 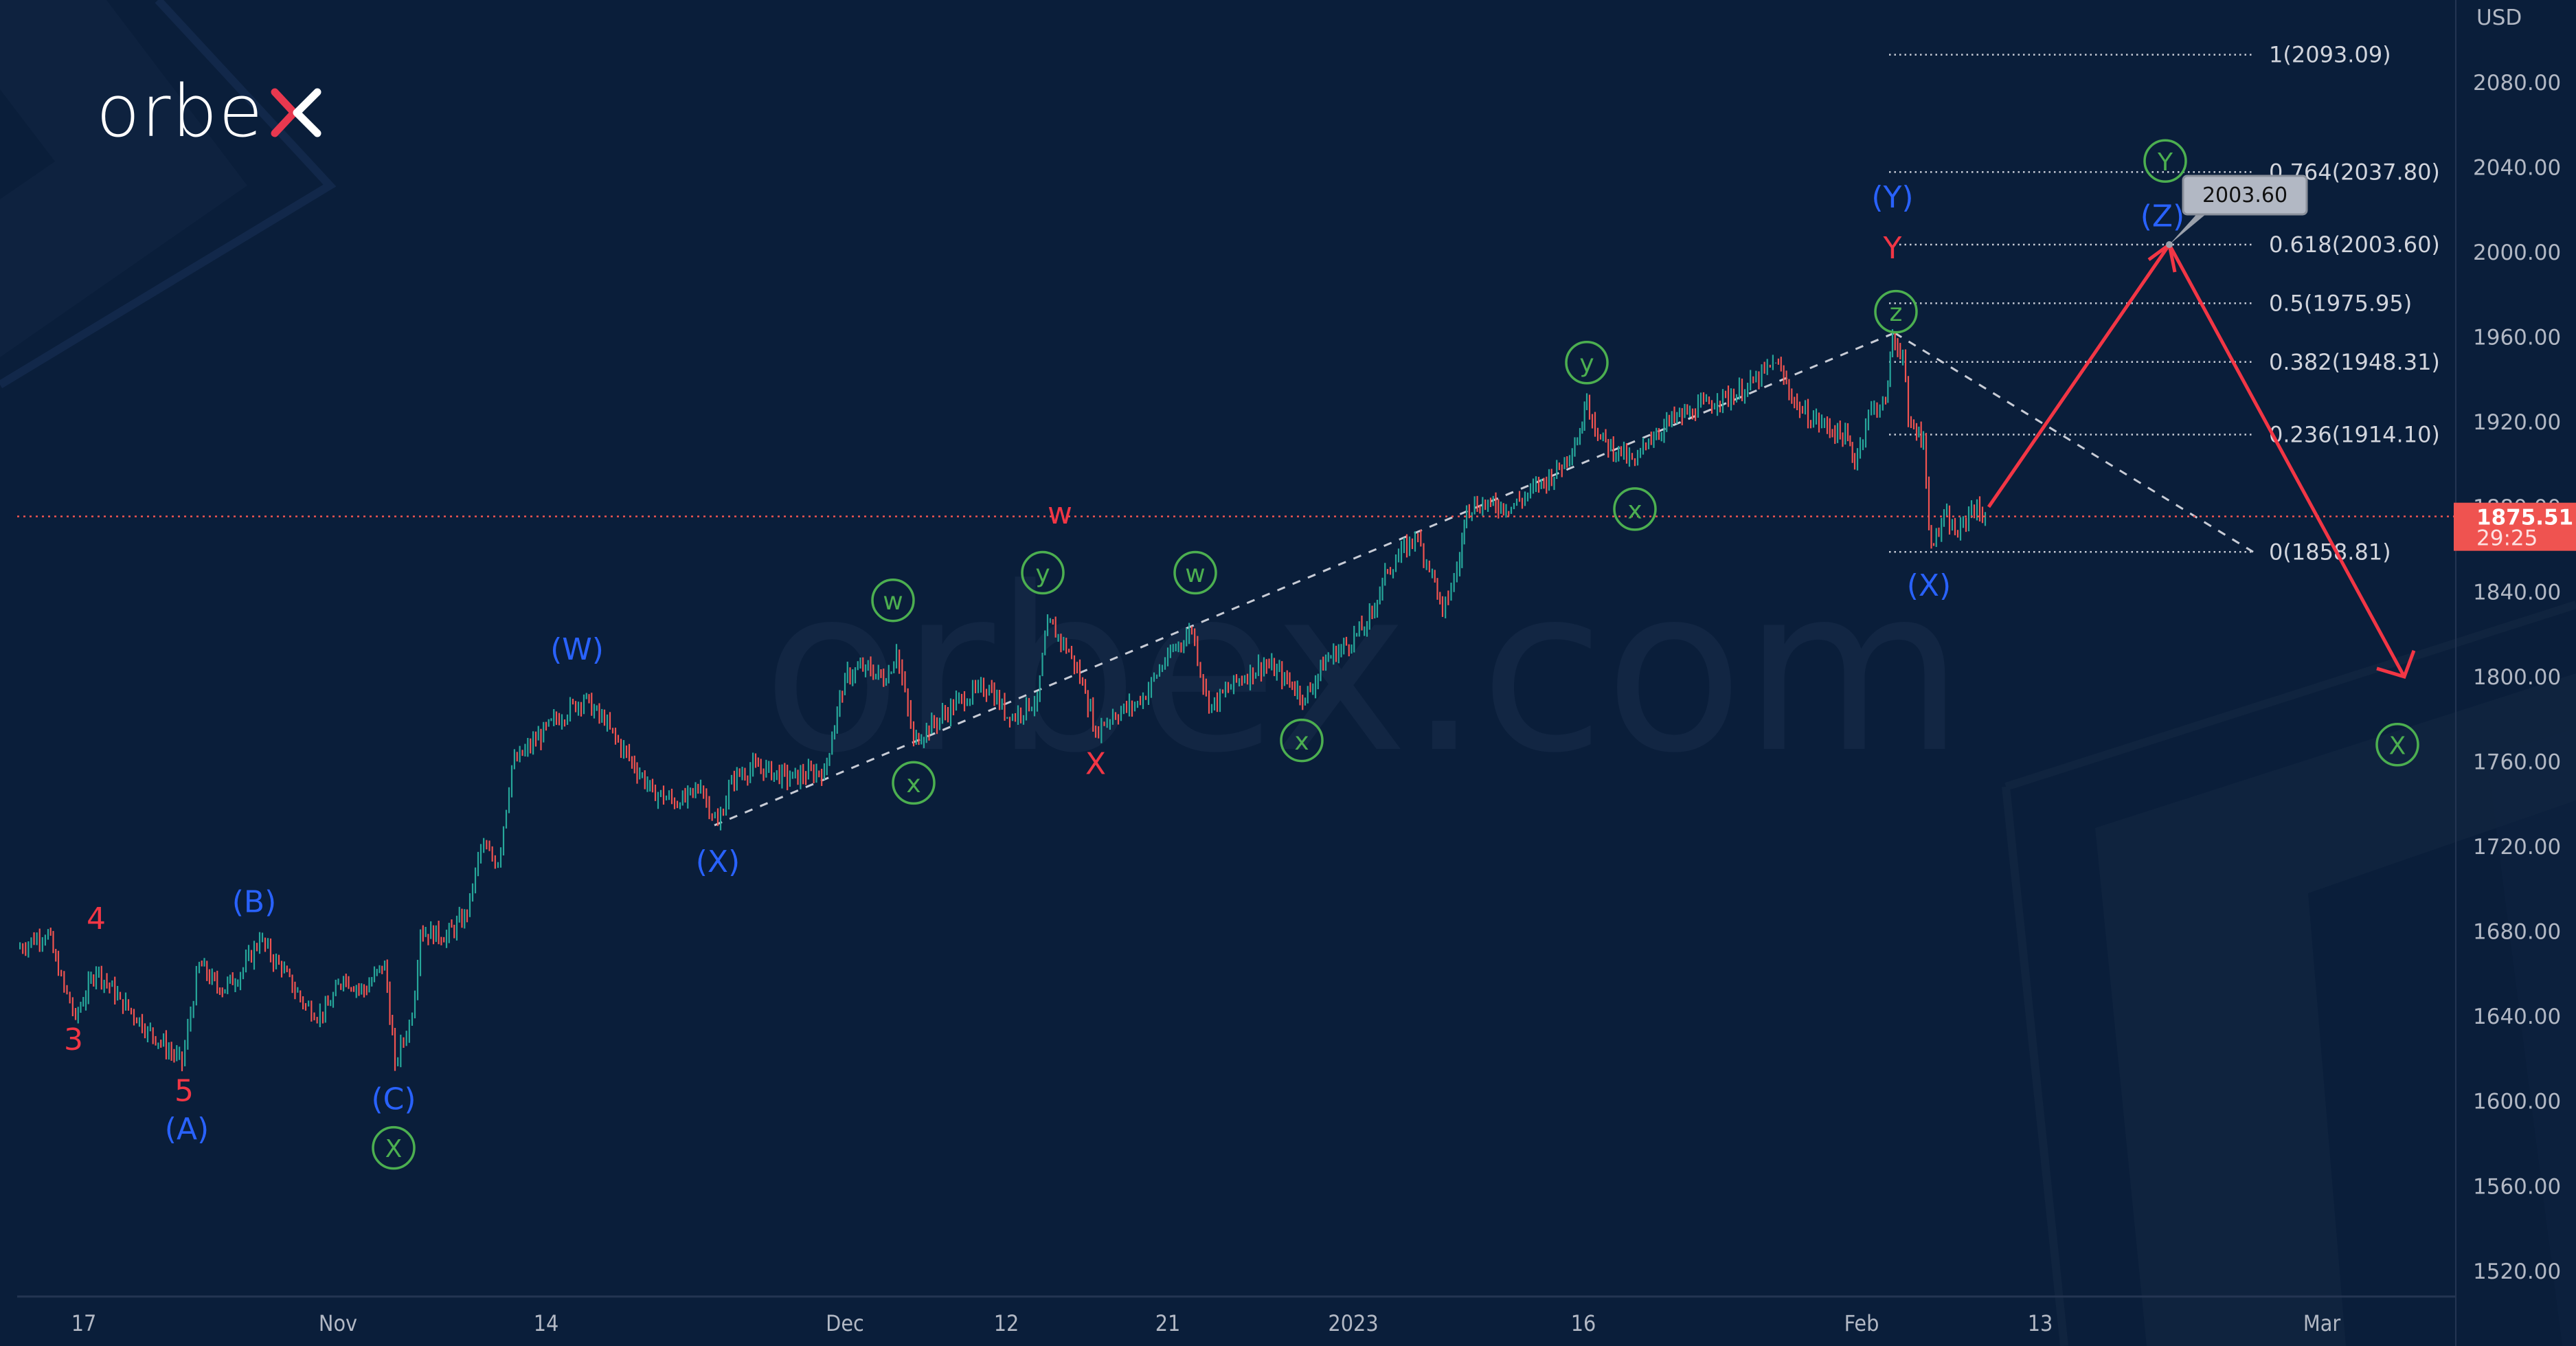 What do you see at coordinates (393, 1099) in the screenshot?
I see `wave-label: (C)` at bounding box center [393, 1099].